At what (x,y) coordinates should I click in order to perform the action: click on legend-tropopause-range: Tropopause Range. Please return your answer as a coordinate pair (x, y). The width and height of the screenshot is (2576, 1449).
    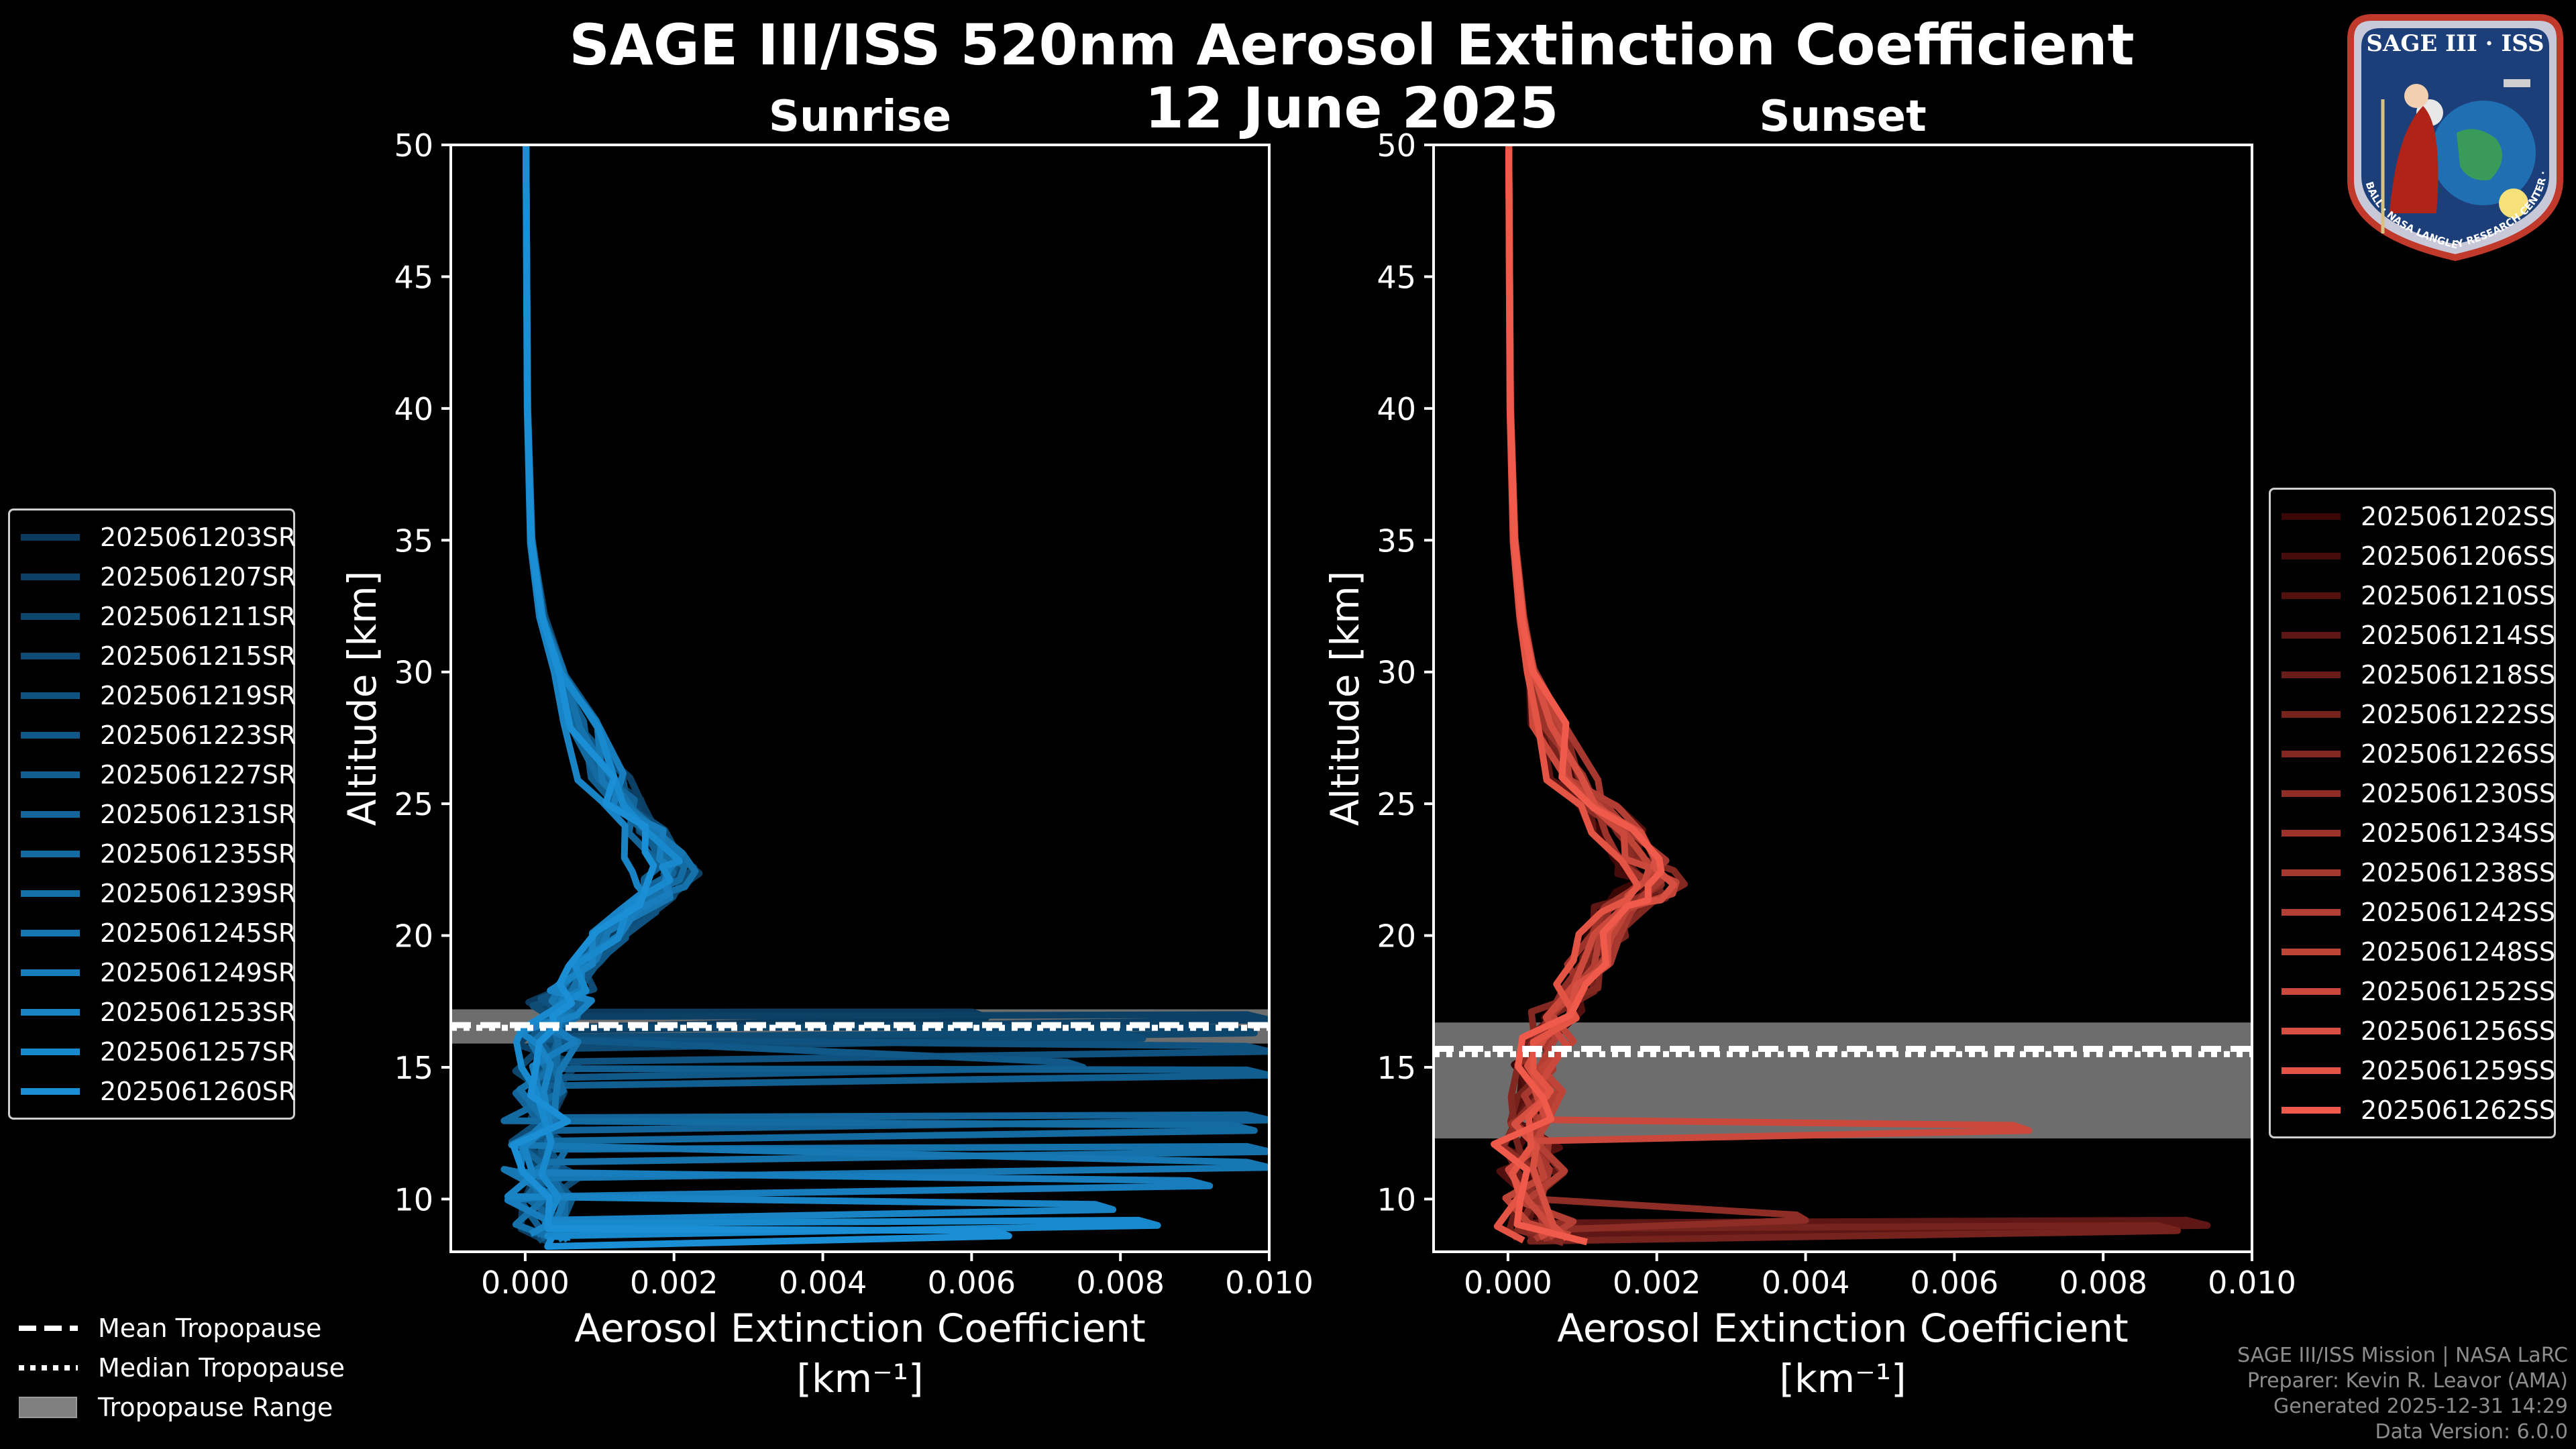
    Looking at the image, I should click on (182, 1407).